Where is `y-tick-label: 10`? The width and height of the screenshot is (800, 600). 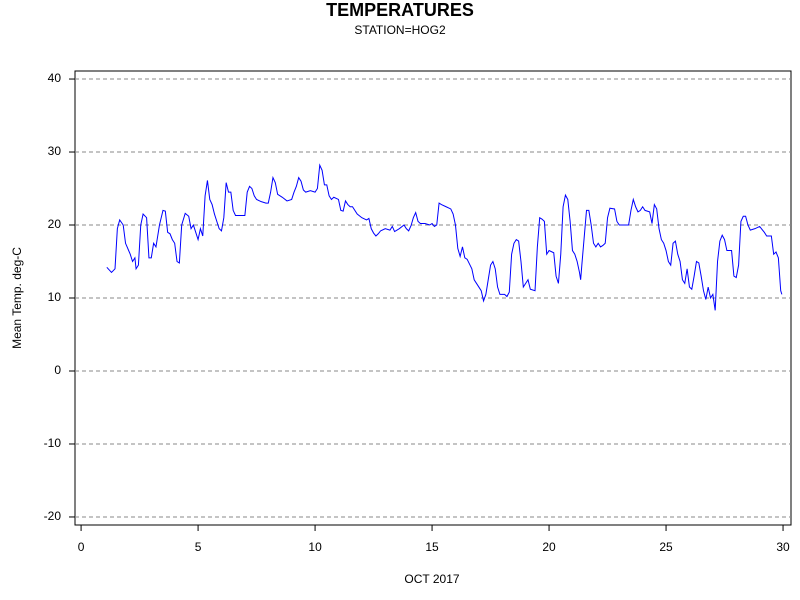
y-tick-label: 10 is located at coordinates (55, 297).